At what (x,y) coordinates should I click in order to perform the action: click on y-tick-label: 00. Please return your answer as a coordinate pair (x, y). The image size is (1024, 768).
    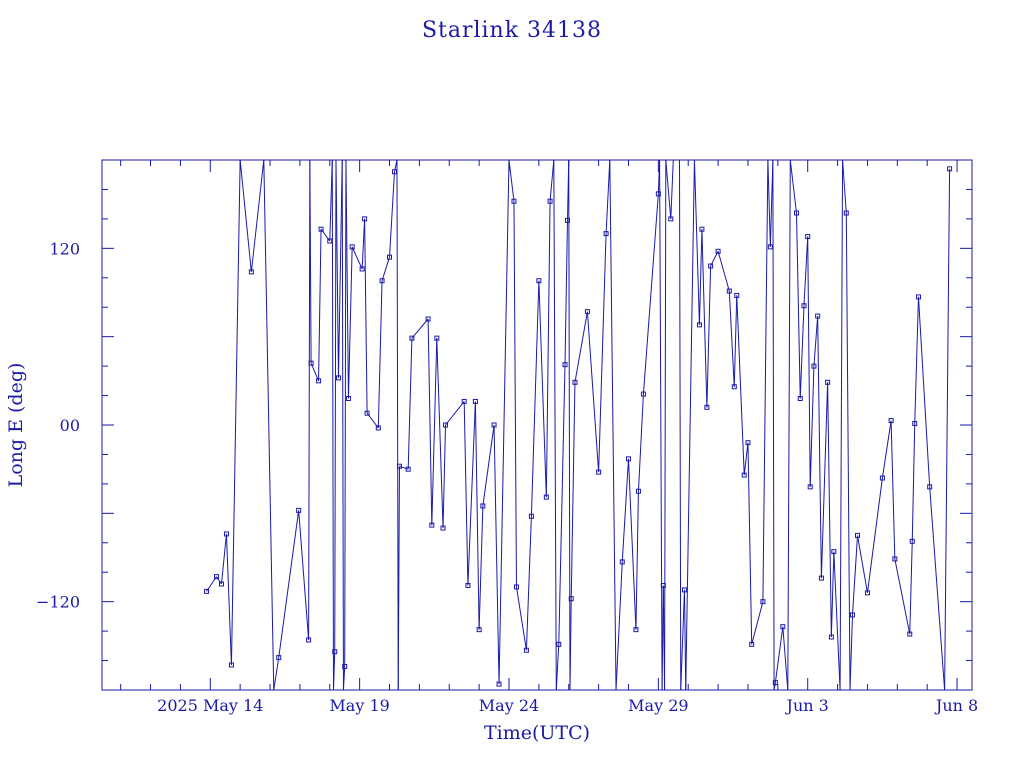
    Looking at the image, I should click on (70, 425).